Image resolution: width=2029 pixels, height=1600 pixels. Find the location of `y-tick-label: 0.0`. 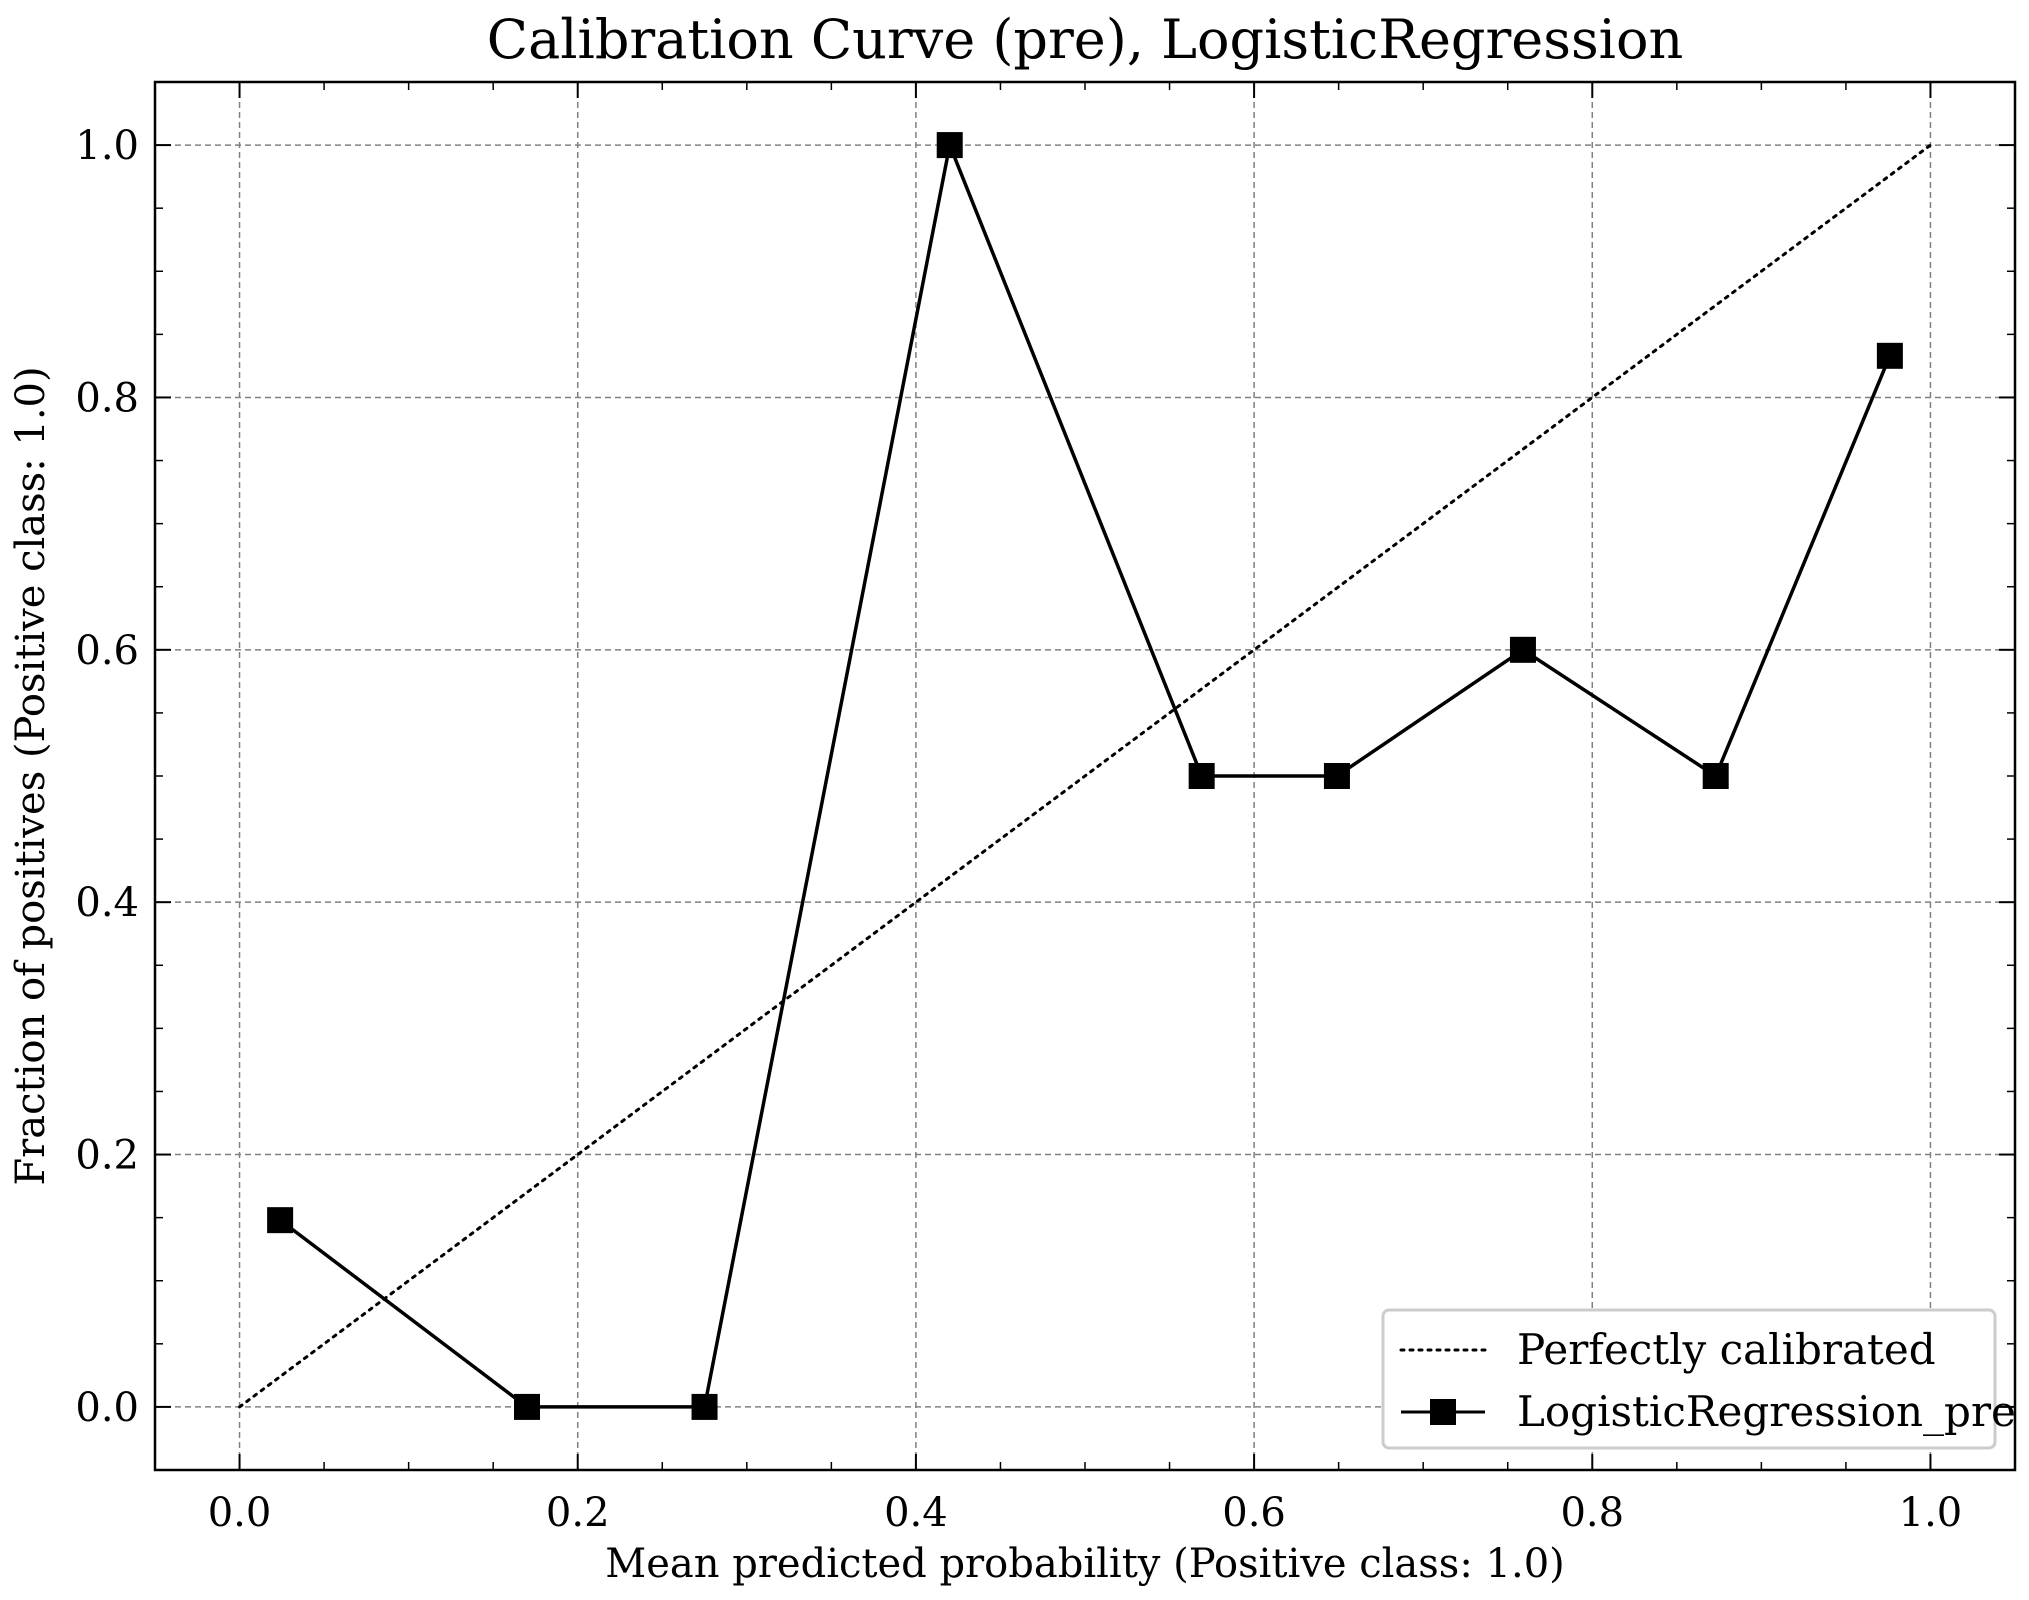

y-tick-label: 0.0 is located at coordinates (107, 1408).